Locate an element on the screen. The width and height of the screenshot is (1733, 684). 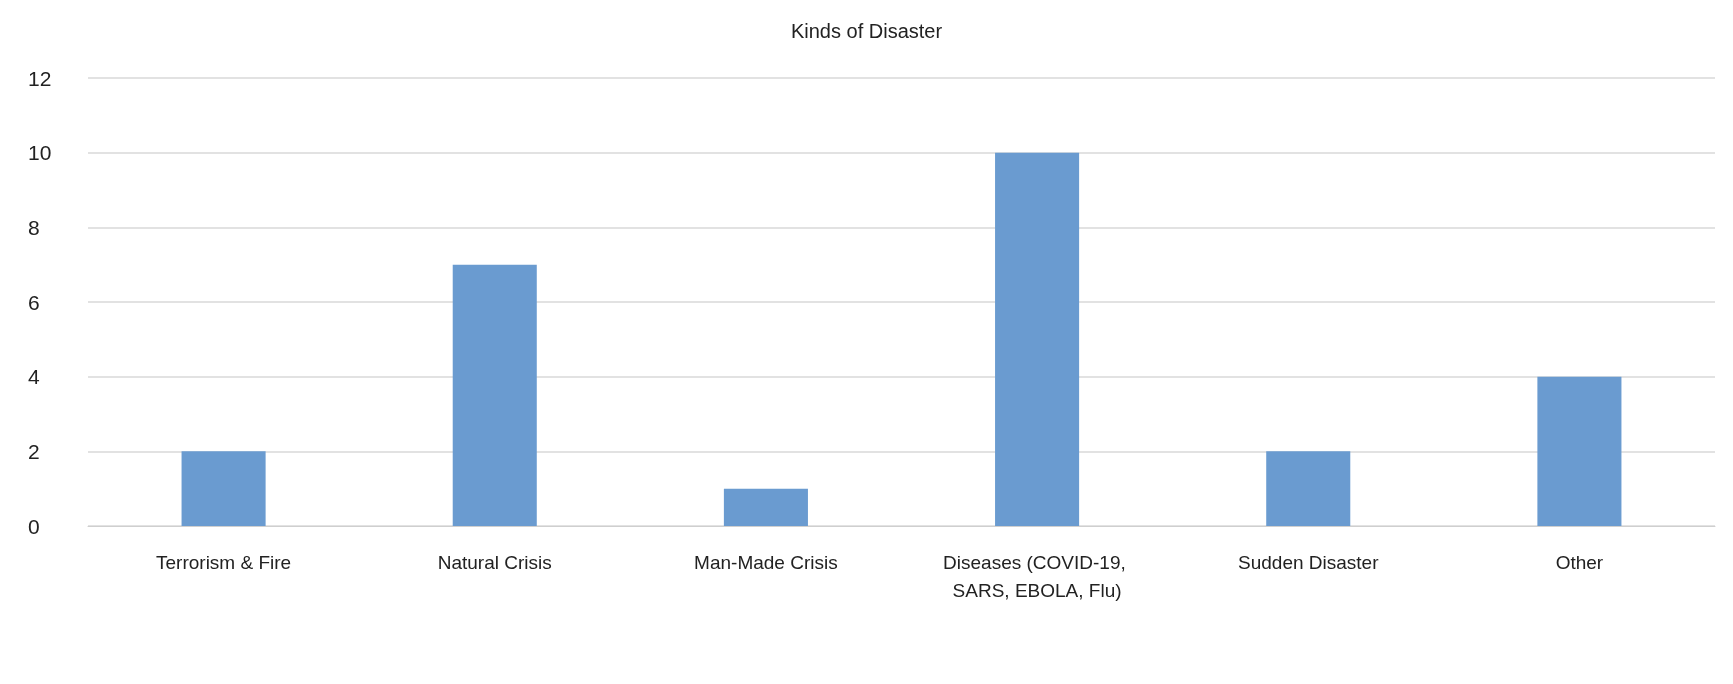
x-tick-label: Diseases (COVID-19, SARS, EBOLA, Flu) is located at coordinates (1037, 576).